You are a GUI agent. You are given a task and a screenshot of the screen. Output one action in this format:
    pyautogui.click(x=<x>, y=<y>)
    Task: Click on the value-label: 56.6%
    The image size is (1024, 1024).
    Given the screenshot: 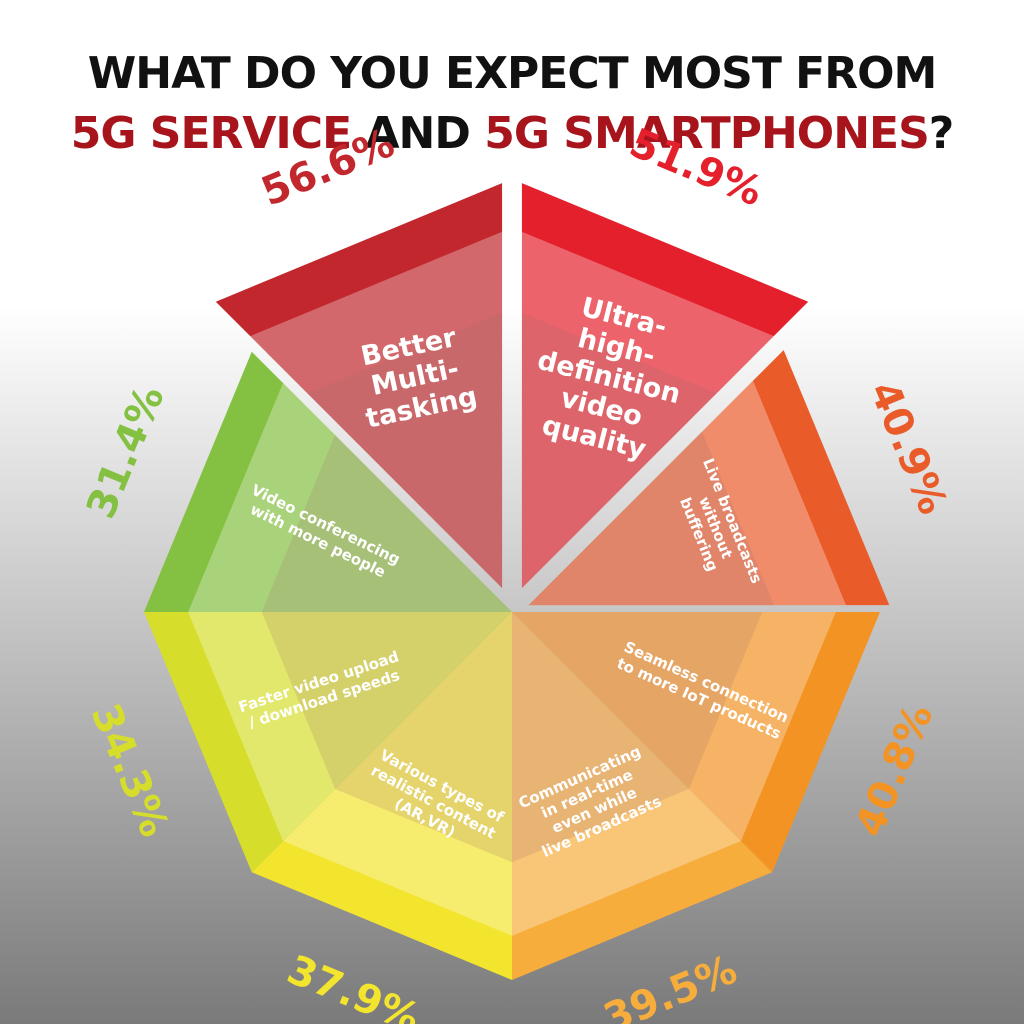 What is the action you would take?
    pyautogui.click(x=328, y=168)
    